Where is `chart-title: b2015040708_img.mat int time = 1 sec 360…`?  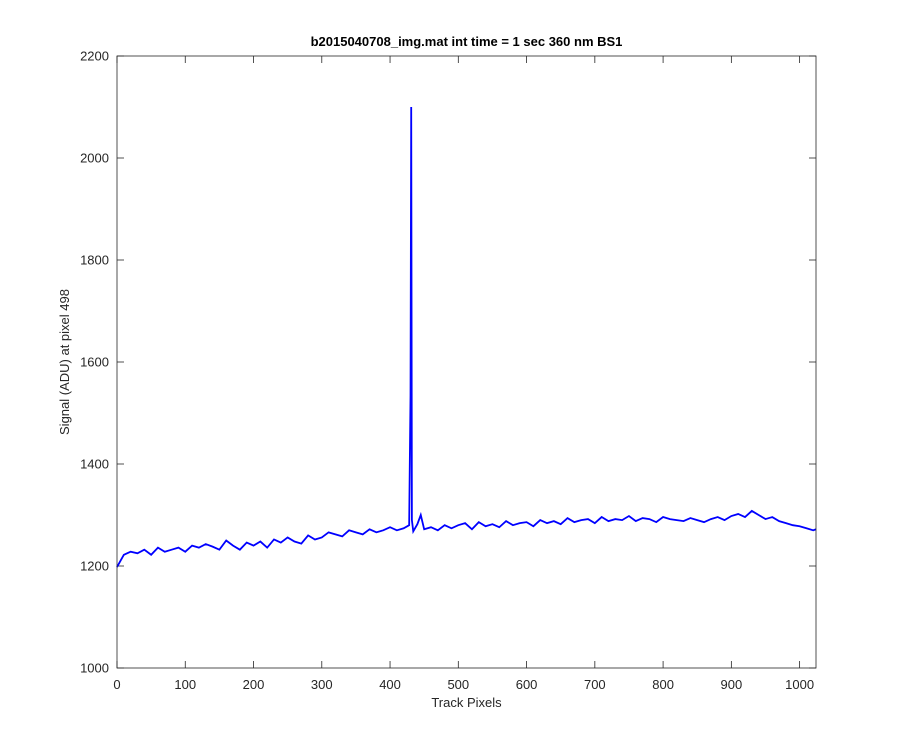 chart-title: b2015040708_img.mat int time = 1 sec 360… is located at coordinates (467, 41).